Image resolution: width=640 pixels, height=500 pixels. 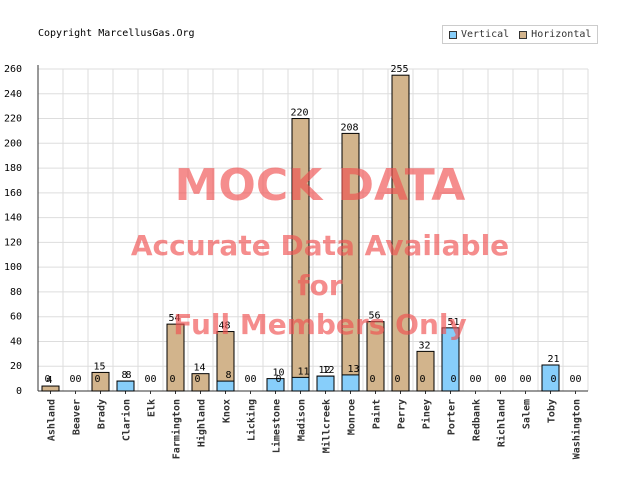 What do you see at coordinates (327, 426) in the screenshot?
I see `x-category-label: Millcreek` at bounding box center [327, 426].